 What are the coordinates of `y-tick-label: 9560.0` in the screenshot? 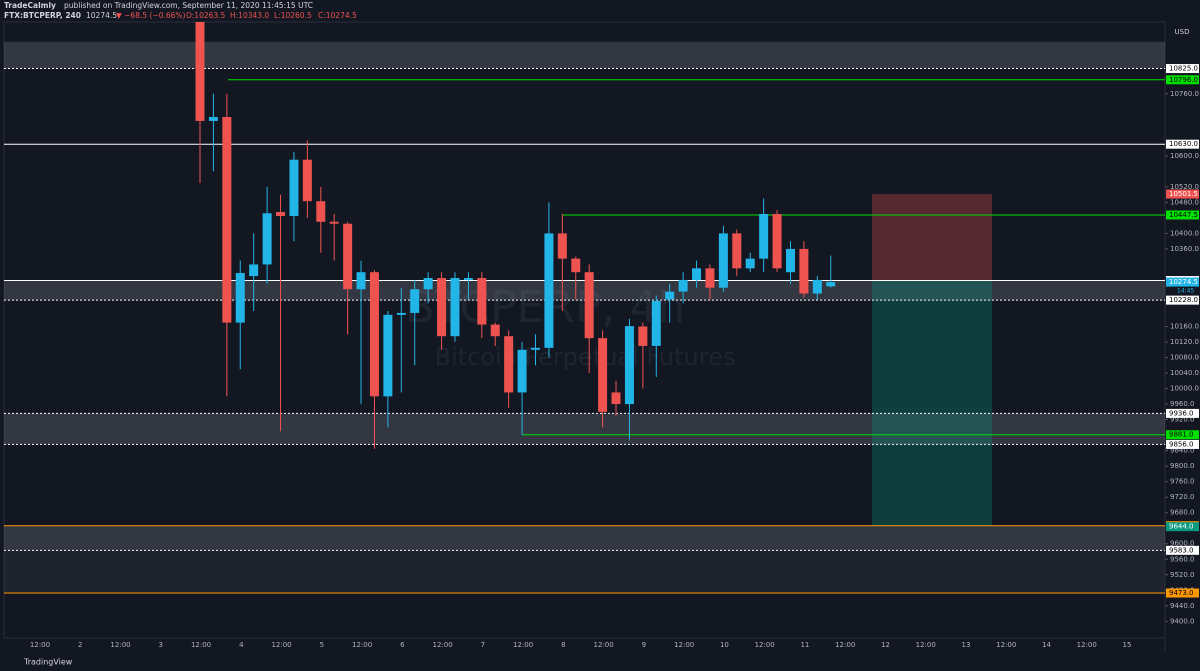 It's located at (1182, 559).